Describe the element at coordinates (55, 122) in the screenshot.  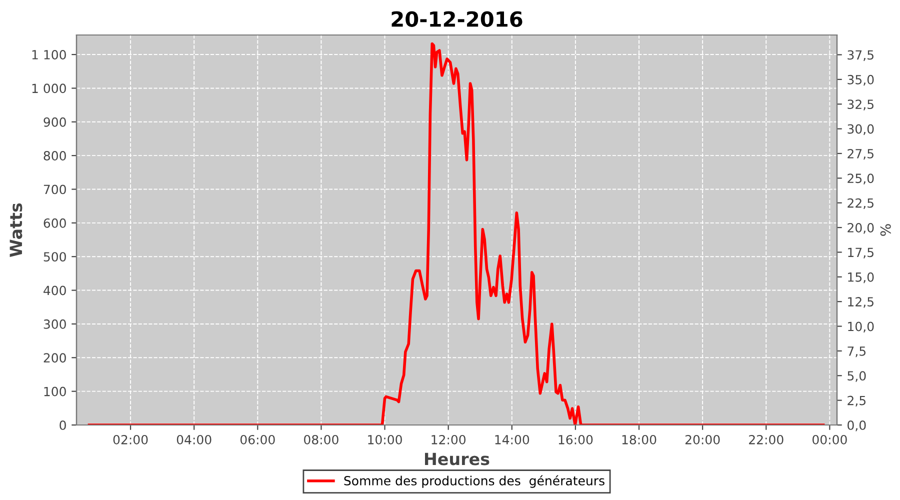
I see `y-tick-label: 900` at that location.